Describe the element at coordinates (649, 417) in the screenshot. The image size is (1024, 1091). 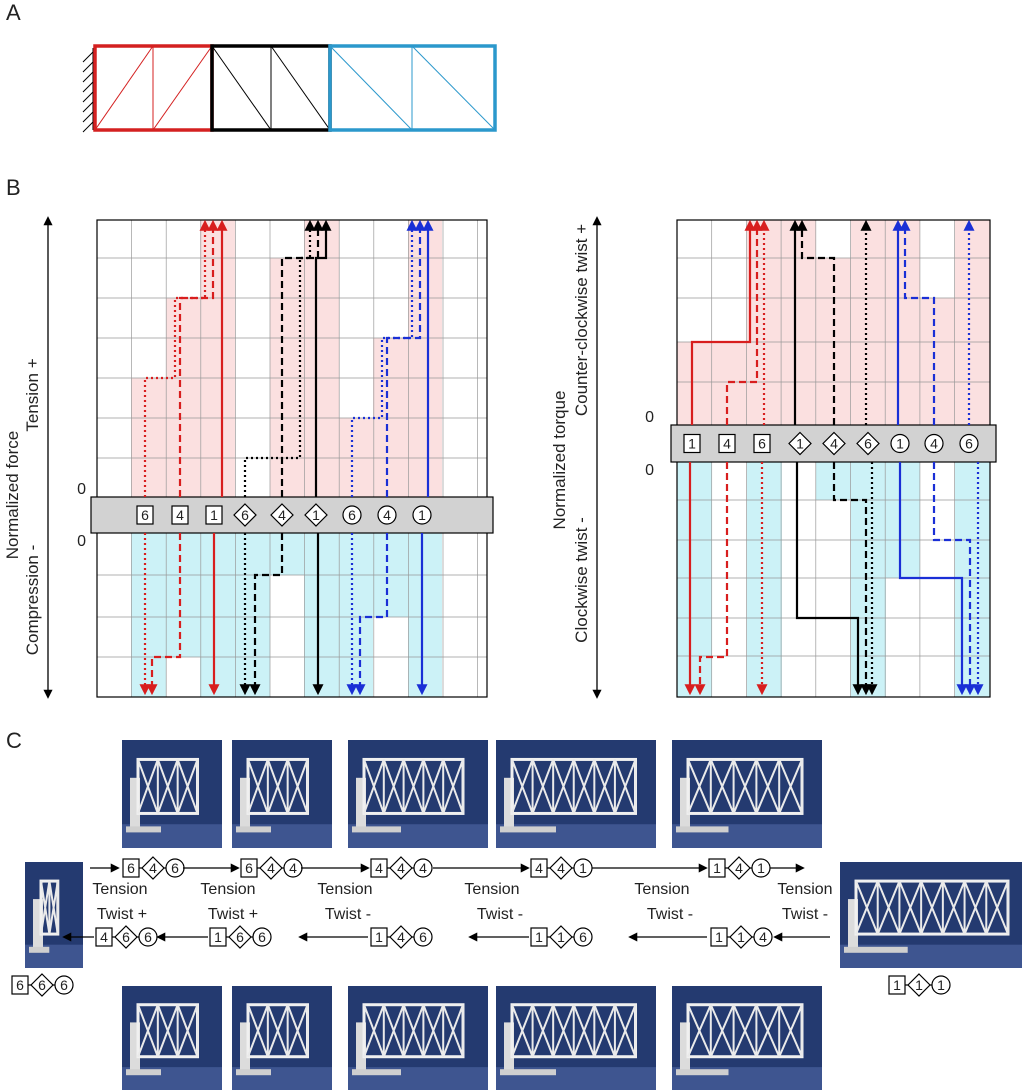
I see `zero-label: 0` at that location.